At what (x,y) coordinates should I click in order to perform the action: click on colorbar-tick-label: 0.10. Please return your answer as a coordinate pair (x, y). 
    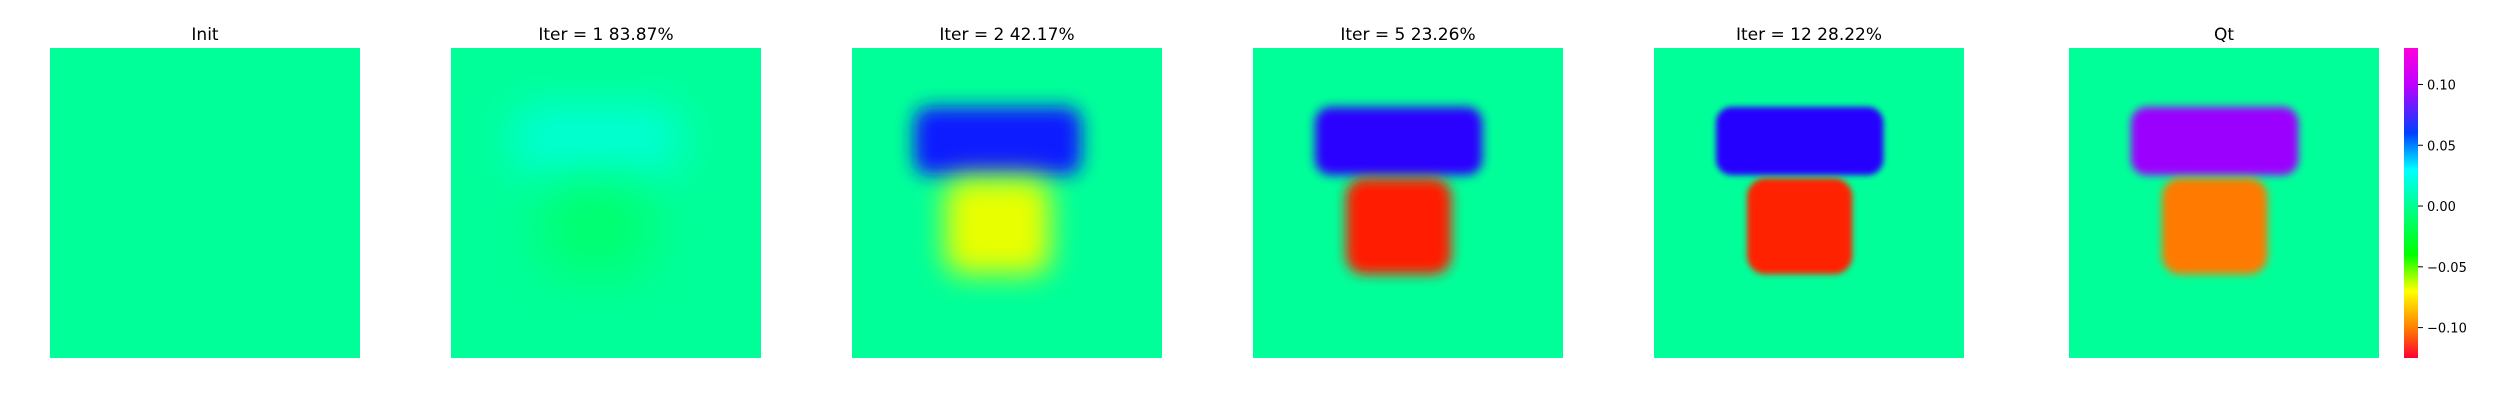
    Looking at the image, I should click on (2441, 85).